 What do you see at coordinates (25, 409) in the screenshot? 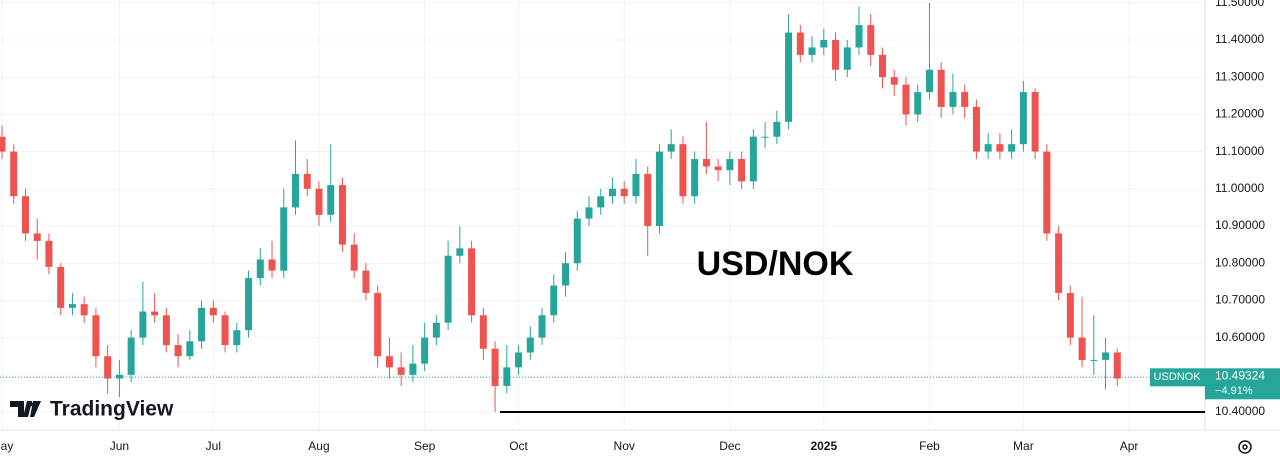
I see `logo-icon` at bounding box center [25, 409].